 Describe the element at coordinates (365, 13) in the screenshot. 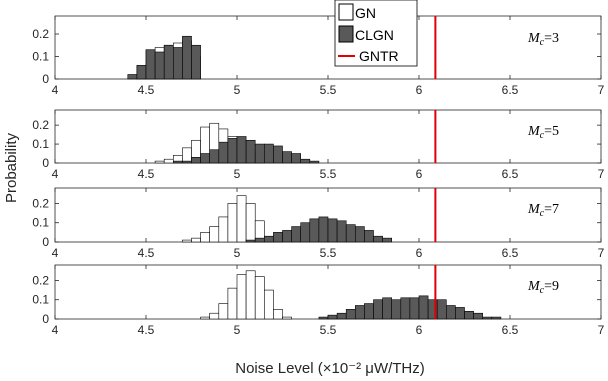

I see `legend-gn-label: GN` at that location.